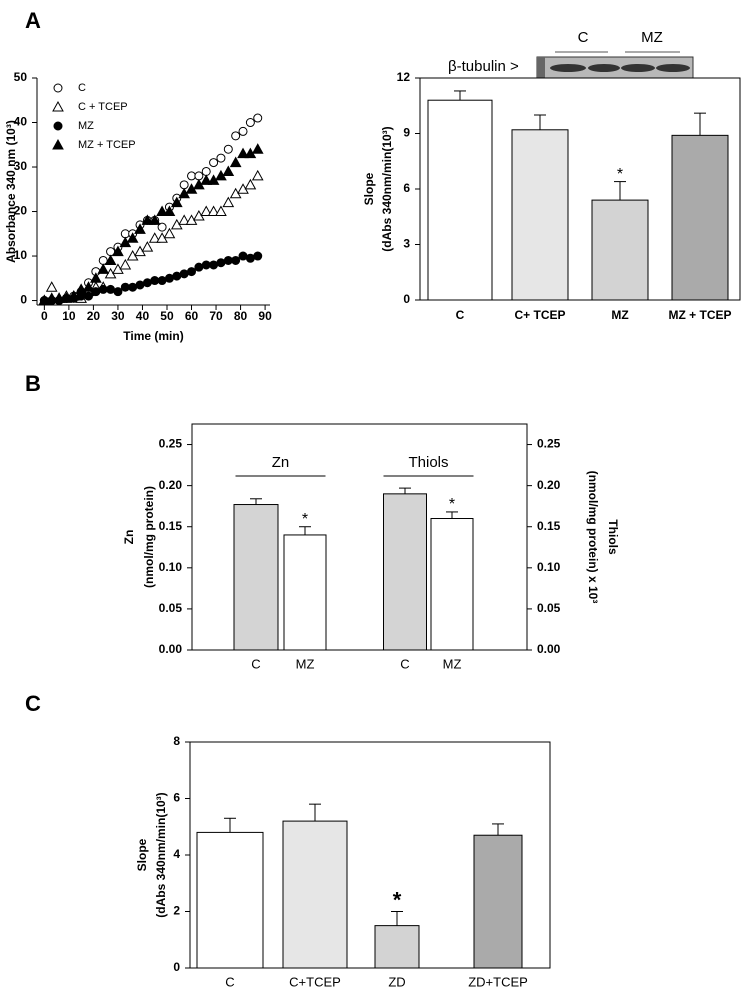 The height and width of the screenshot is (995, 750). What do you see at coordinates (404, 77) in the screenshot?
I see `y-tick-label: 12` at bounding box center [404, 77].